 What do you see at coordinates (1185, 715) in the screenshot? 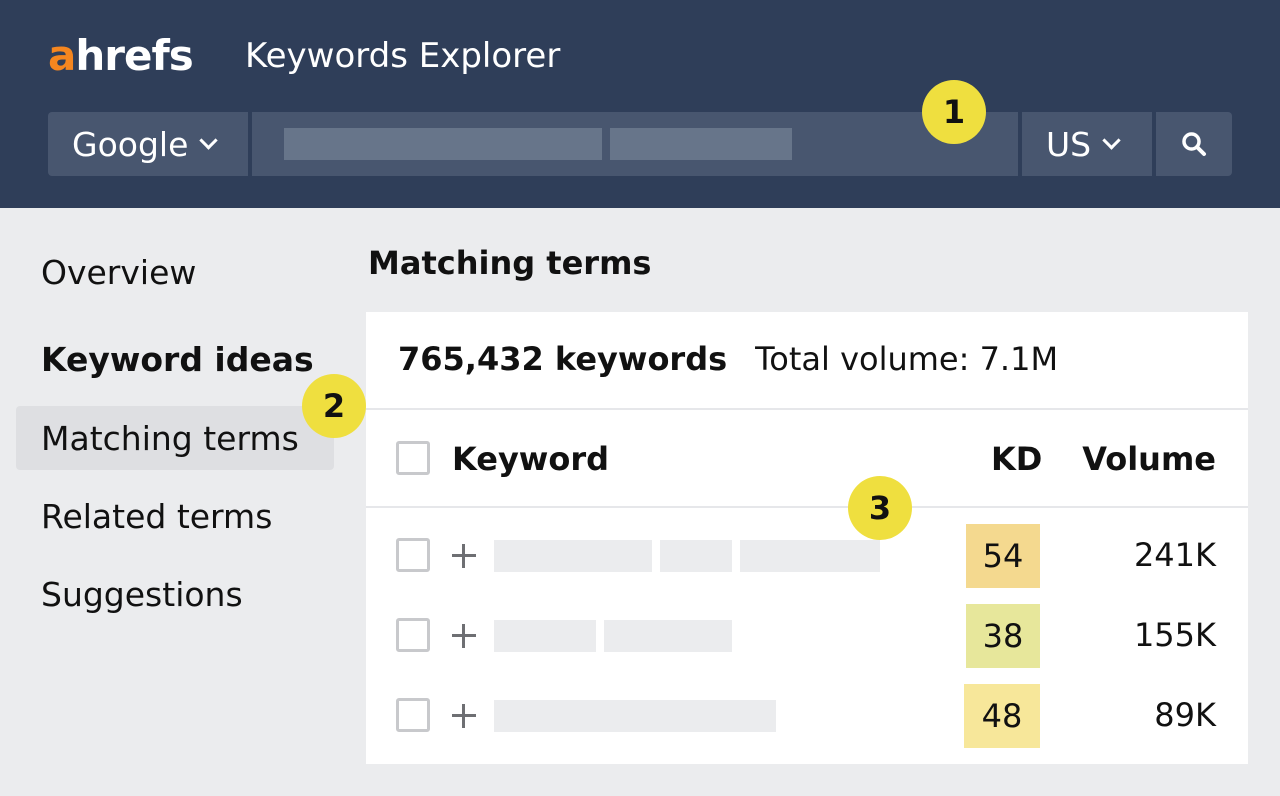
I see `volume-value: 89K` at bounding box center [1185, 715].